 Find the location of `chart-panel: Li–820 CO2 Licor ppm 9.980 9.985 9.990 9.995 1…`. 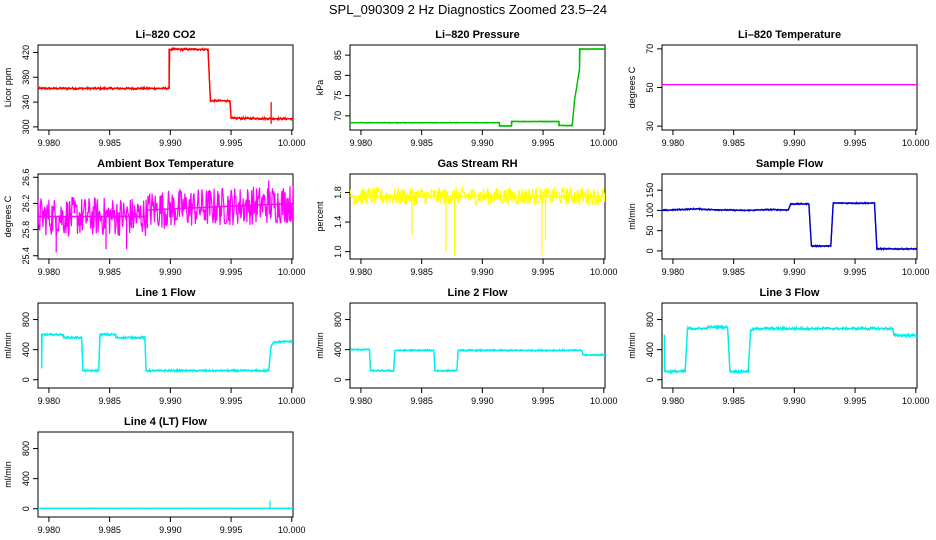

chart-panel: Li–820 CO2 Licor ppm 9.980 9.985 9.990 9.995 1… is located at coordinates (154, 88).